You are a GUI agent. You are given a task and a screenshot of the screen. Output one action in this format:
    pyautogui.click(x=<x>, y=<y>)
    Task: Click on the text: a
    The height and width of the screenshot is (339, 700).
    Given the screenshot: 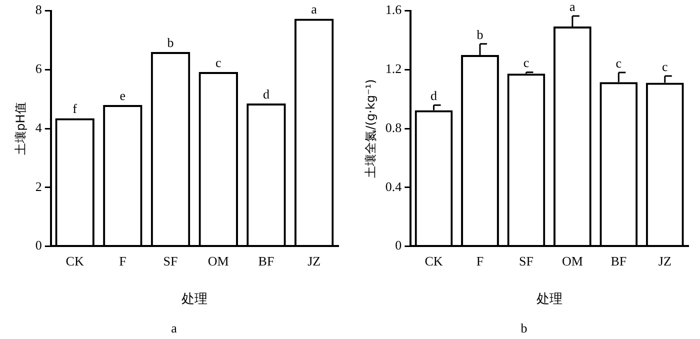 What is the action you would take?
    pyautogui.click(x=174, y=328)
    